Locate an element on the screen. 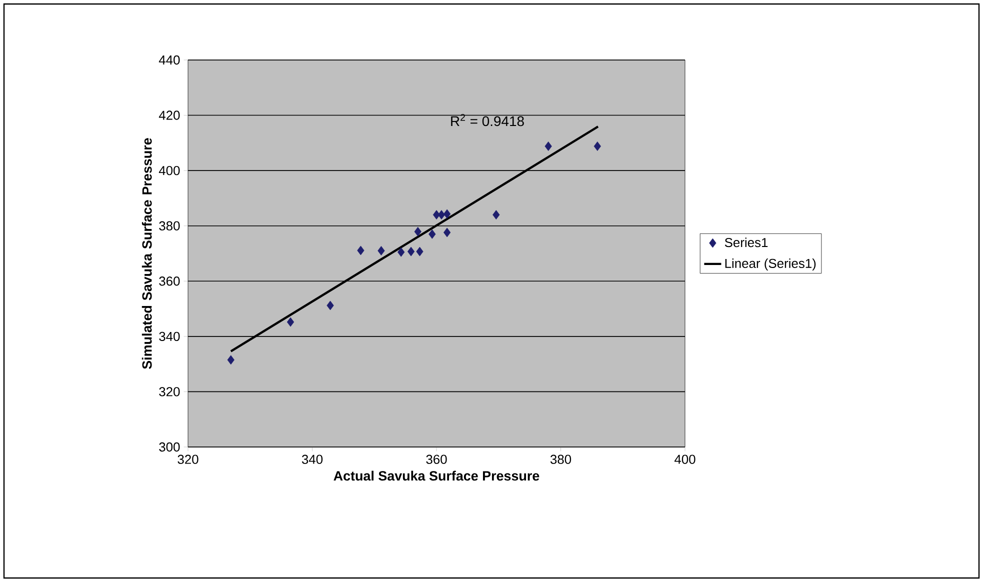  x-axis-title: Actual Savuka Surface Pressure is located at coordinates (437, 475).